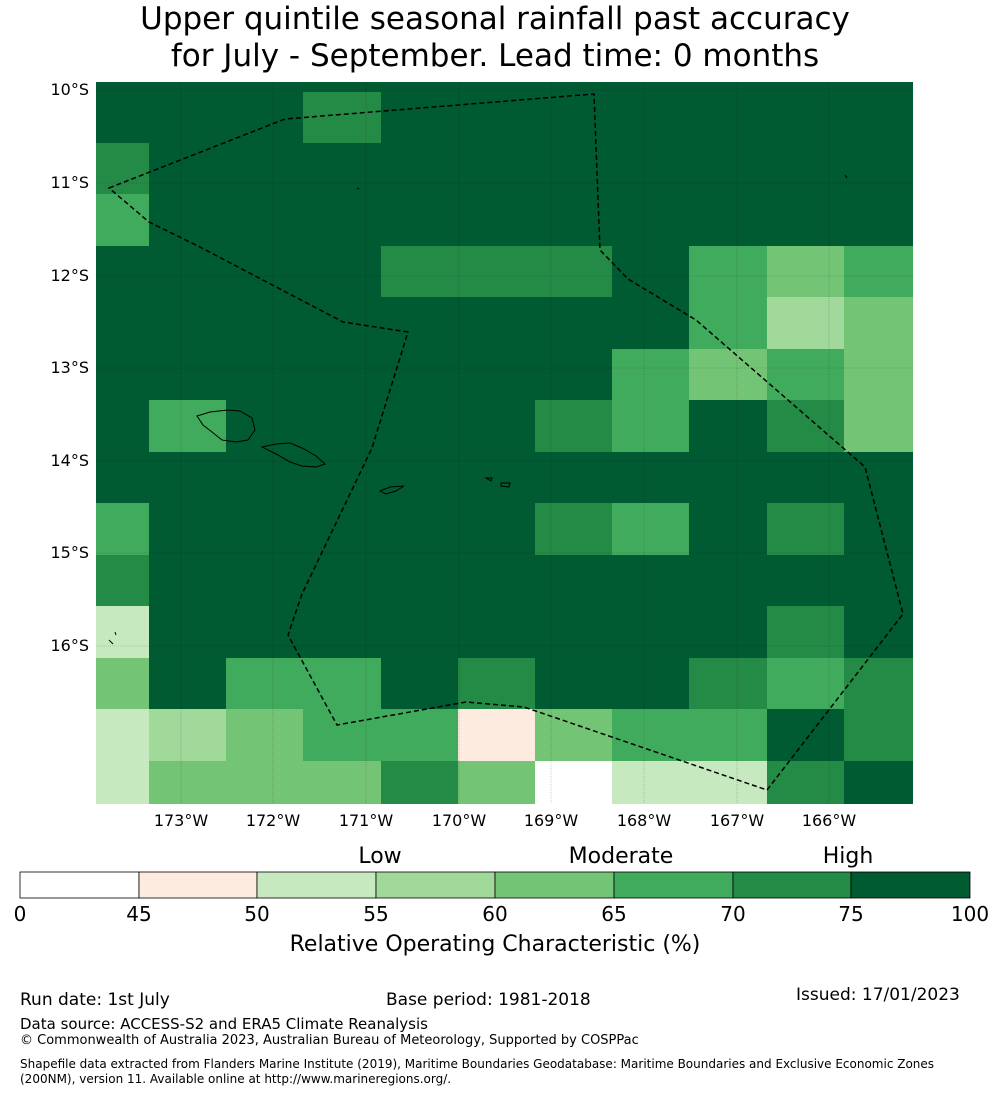 Image resolution: width=990 pixels, height=1095 pixels. Describe the element at coordinates (733, 914) in the screenshot. I see `colorbar-tick-label: 70` at that location.